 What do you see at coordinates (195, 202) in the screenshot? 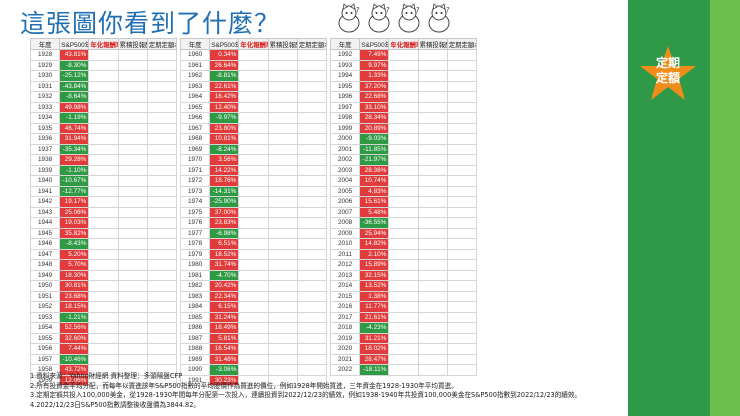
I see `table-cell: 1974` at bounding box center [195, 202].